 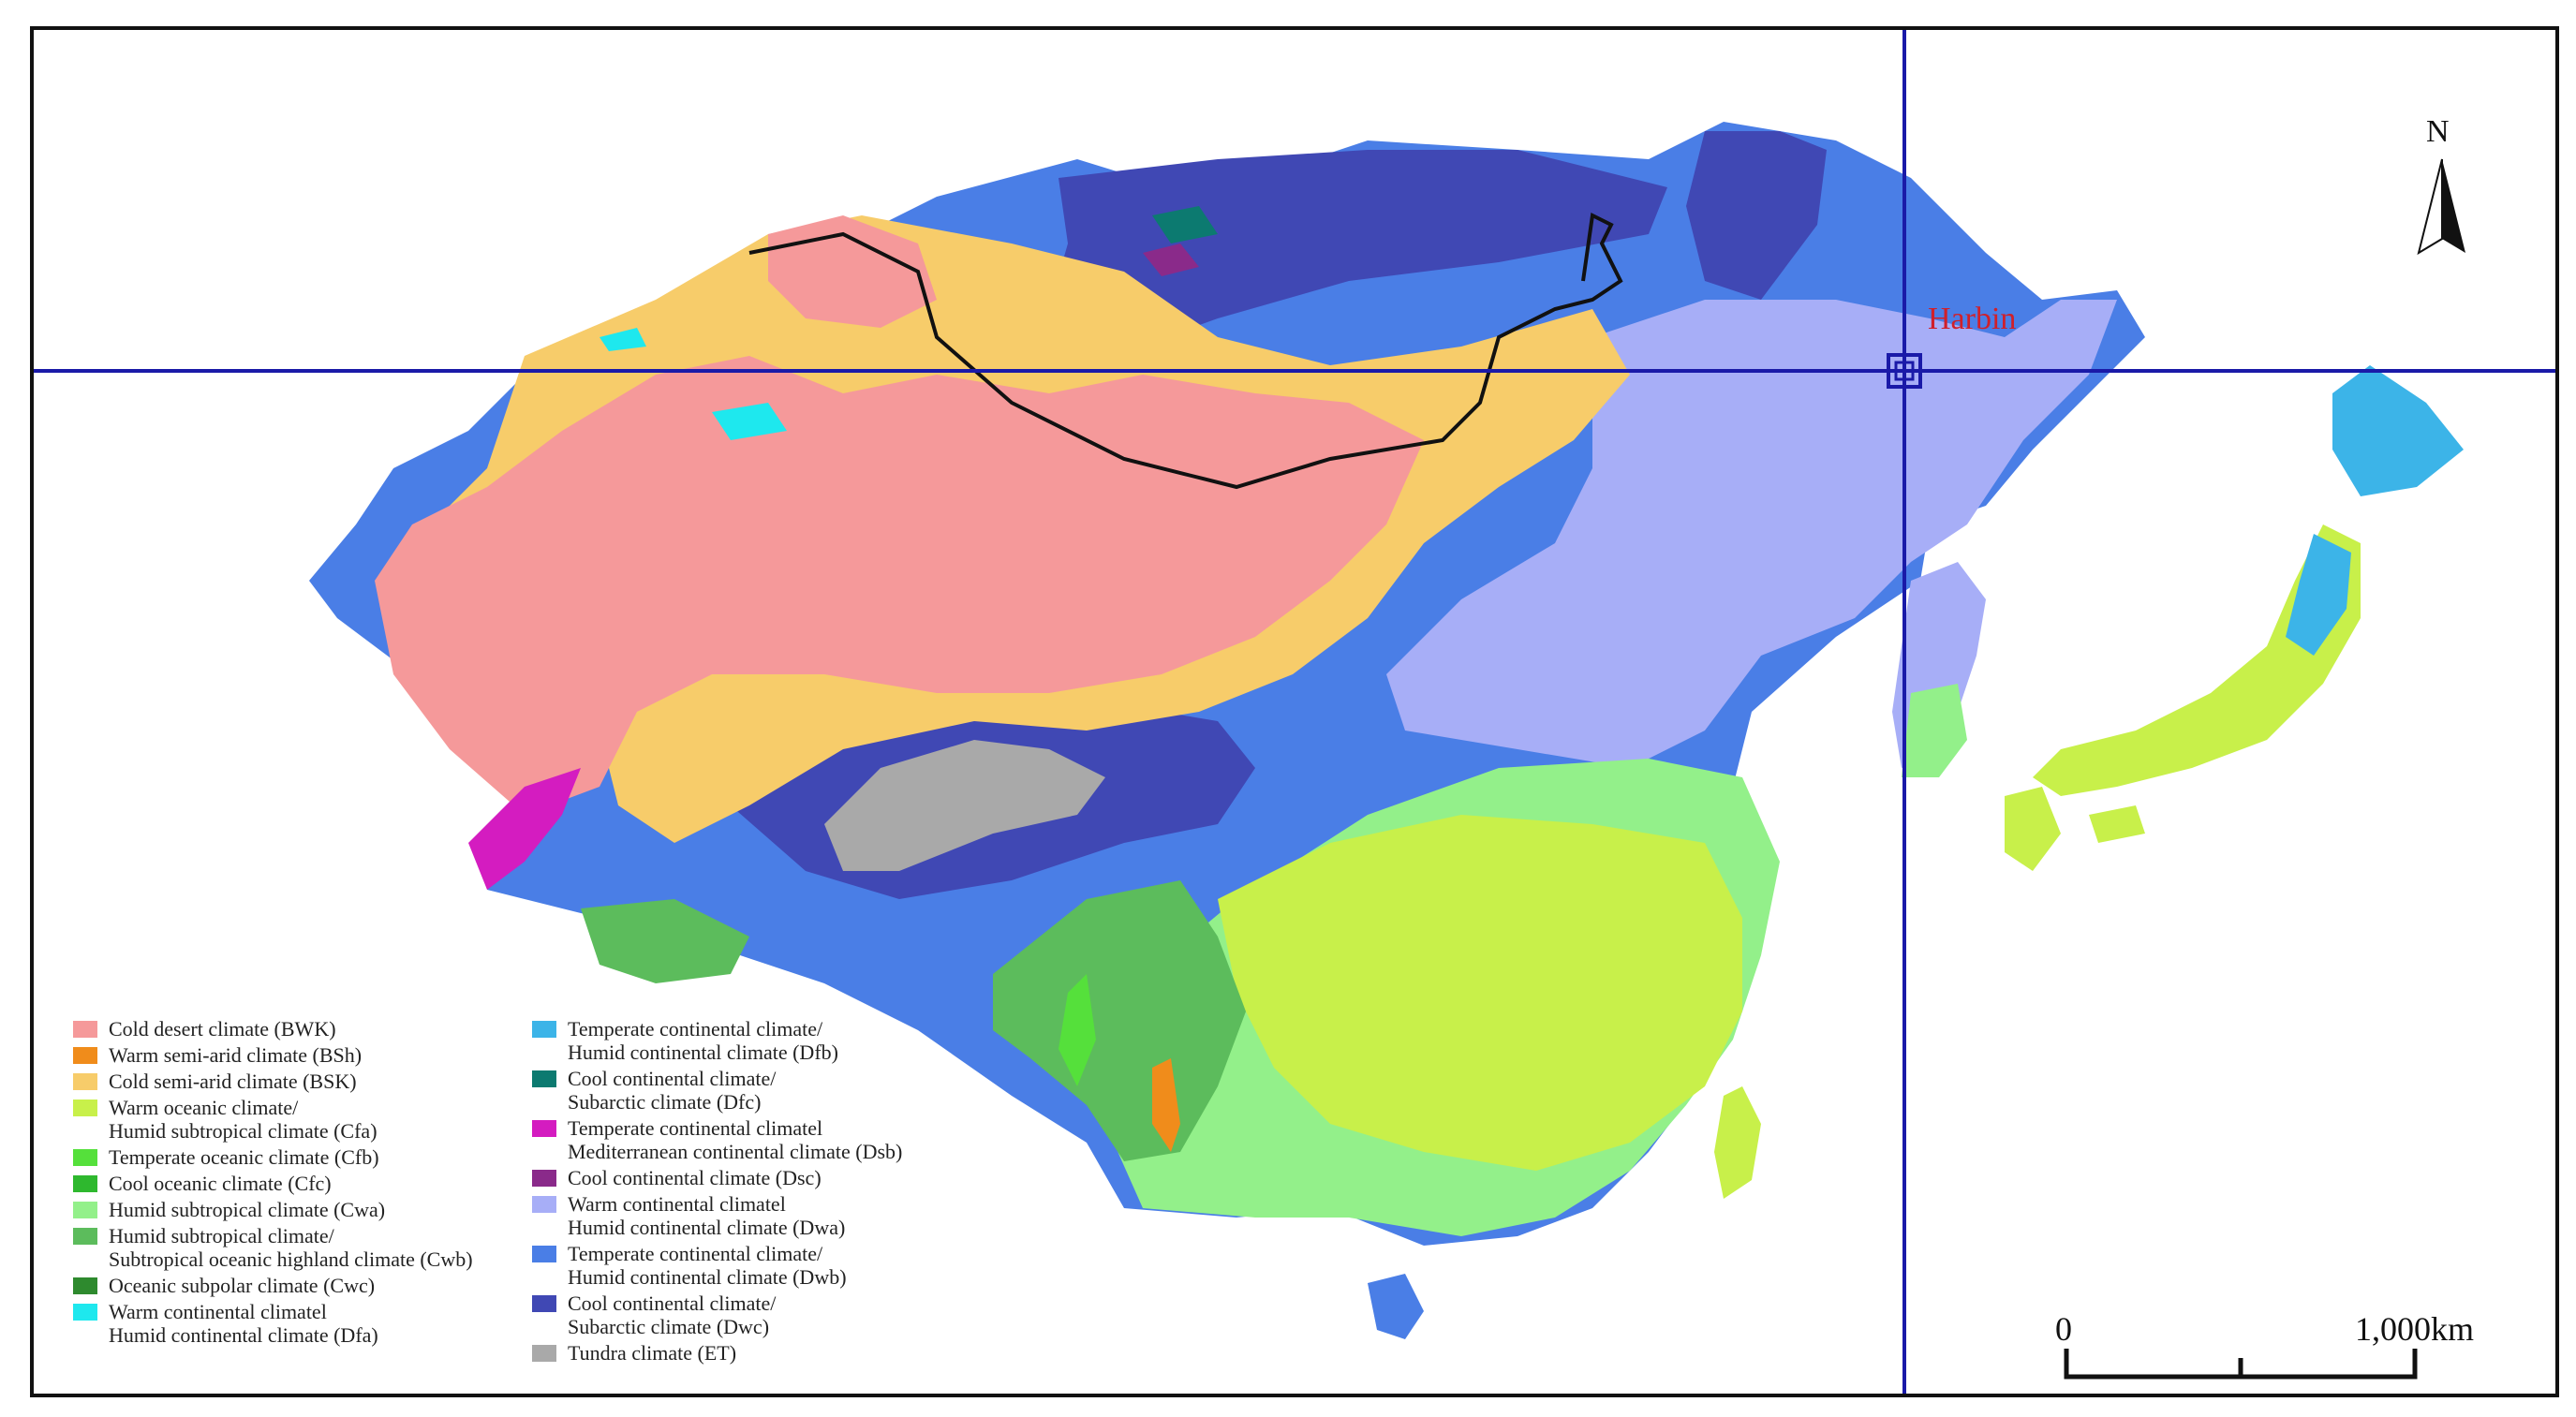 I want to click on legend-item: Temperate oceanic climate (Cfb), so click(x=226, y=1157).